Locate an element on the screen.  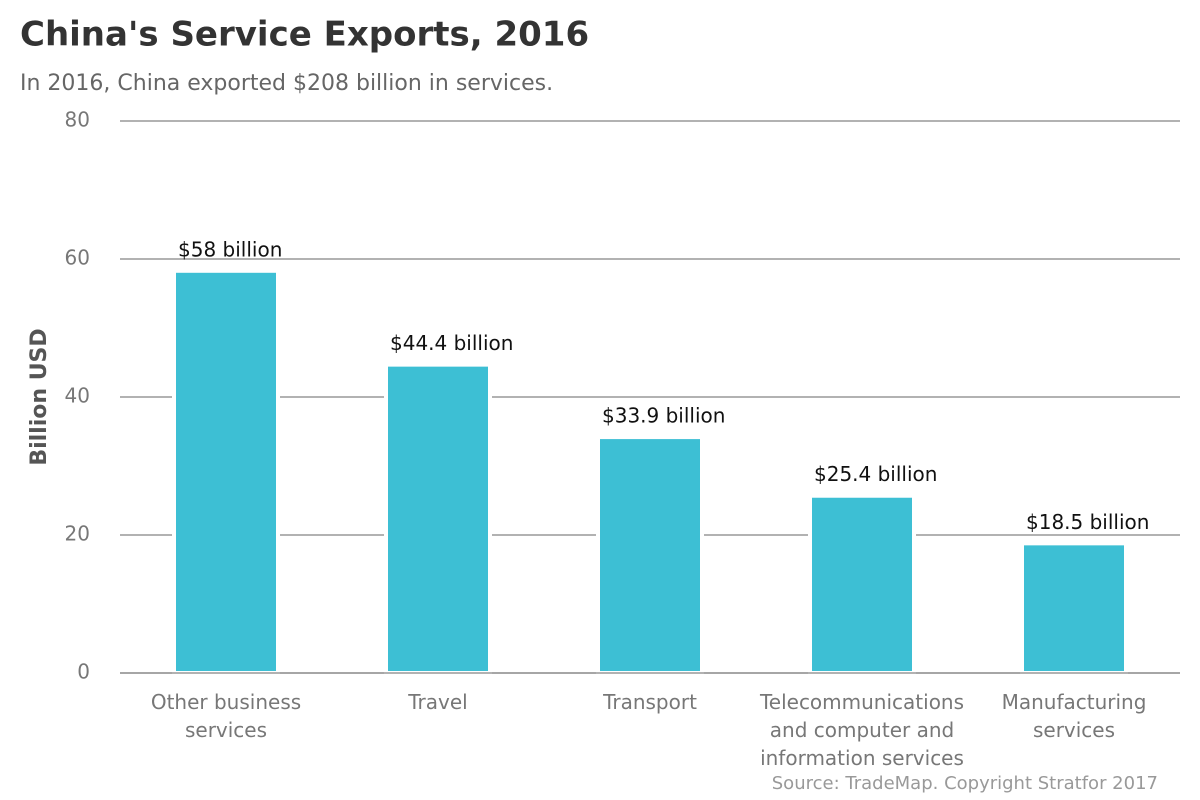
value-label: $25.4 billion is located at coordinates (875, 474).